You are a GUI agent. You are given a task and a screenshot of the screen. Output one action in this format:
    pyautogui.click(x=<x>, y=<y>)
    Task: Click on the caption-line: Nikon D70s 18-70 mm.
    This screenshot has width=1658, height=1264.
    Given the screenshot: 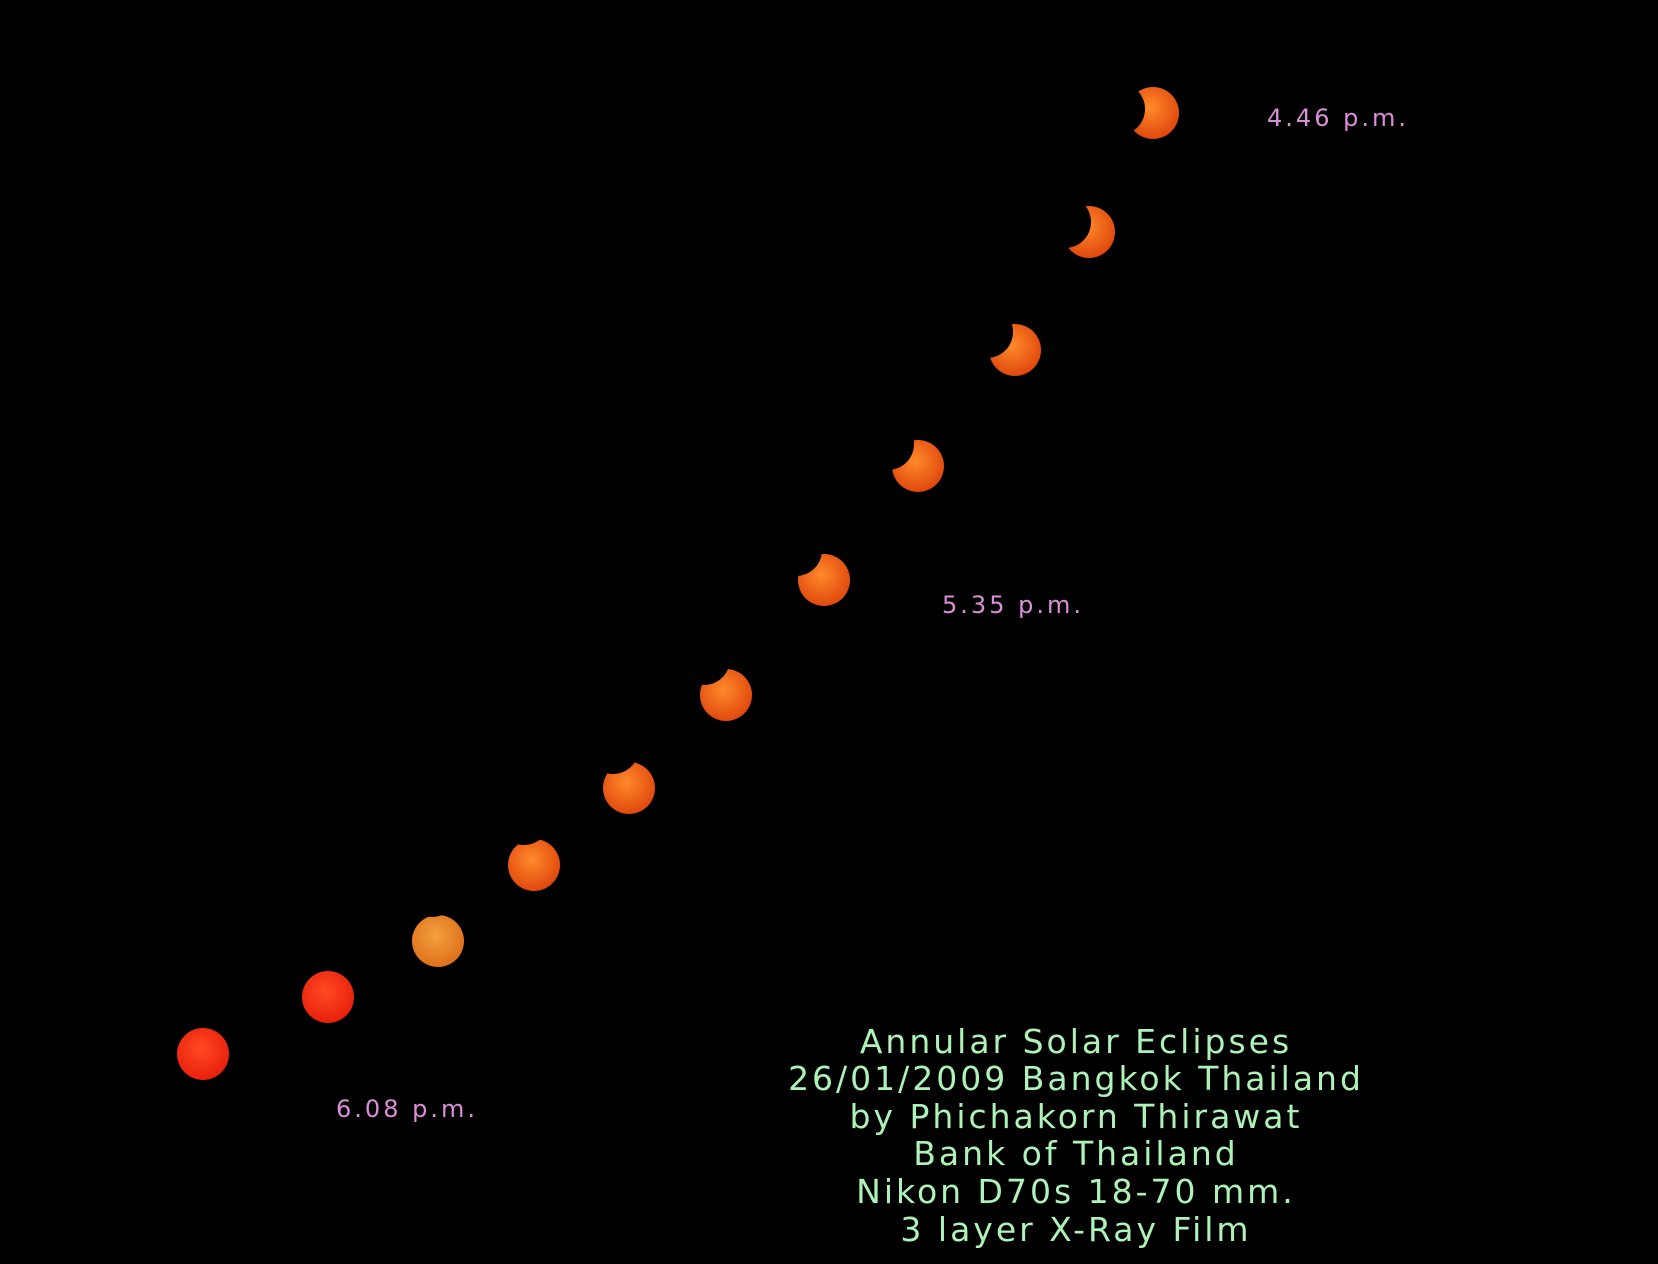 What is the action you would take?
    pyautogui.click(x=1076, y=1191)
    